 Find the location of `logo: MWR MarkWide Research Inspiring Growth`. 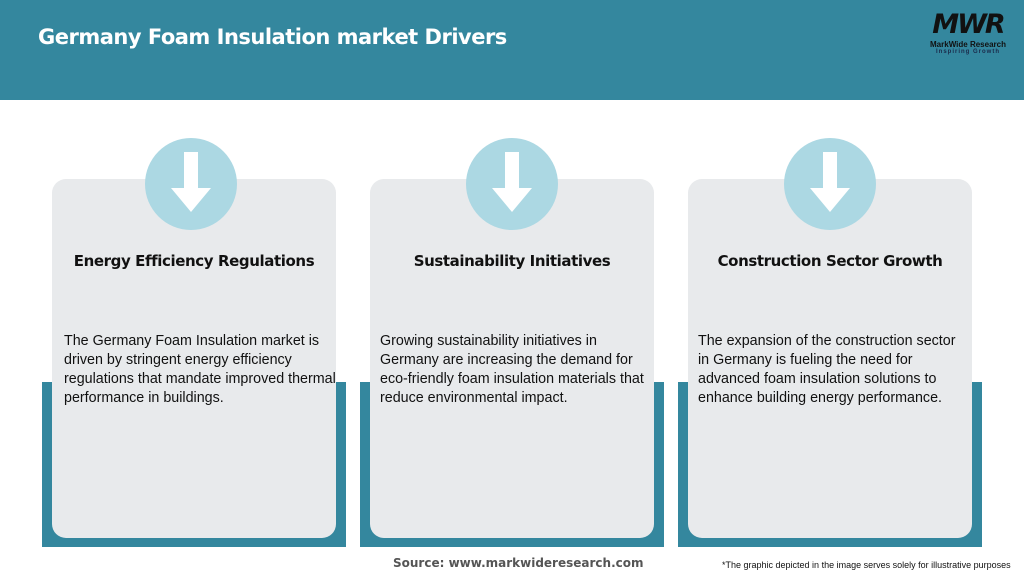

logo: MWR MarkWide Research Inspiring Growth is located at coordinates (968, 32).